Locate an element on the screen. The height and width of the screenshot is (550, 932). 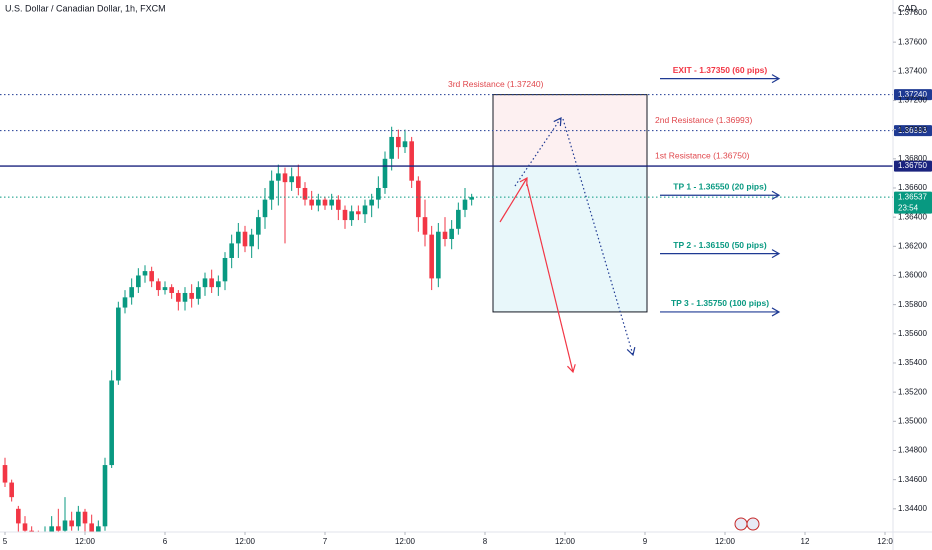
y-tick-label: 1.34400 is located at coordinates (912, 508).